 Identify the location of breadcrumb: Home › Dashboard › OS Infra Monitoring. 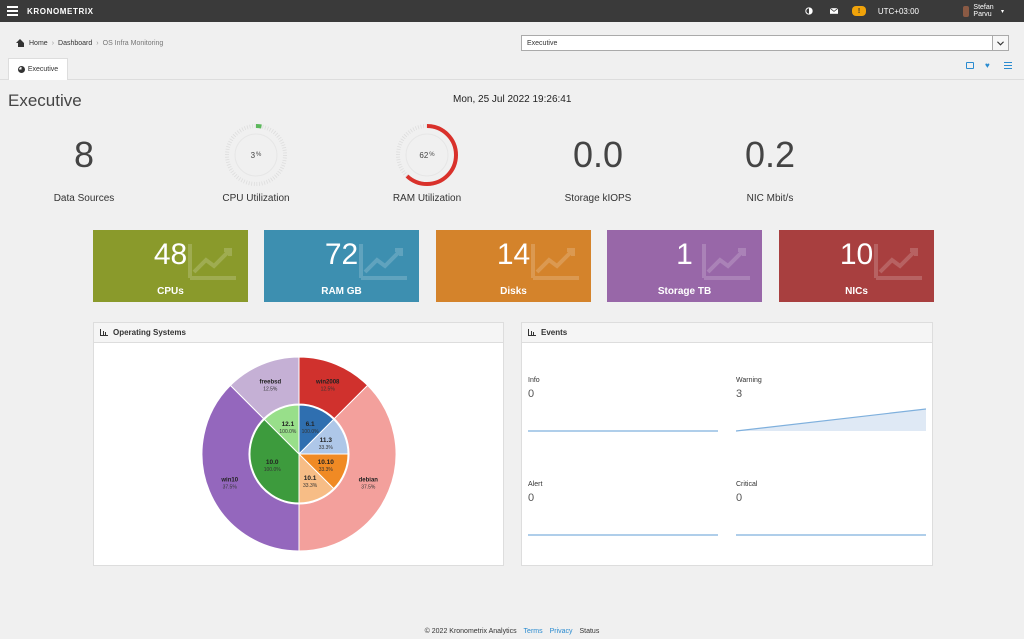
(89, 43).